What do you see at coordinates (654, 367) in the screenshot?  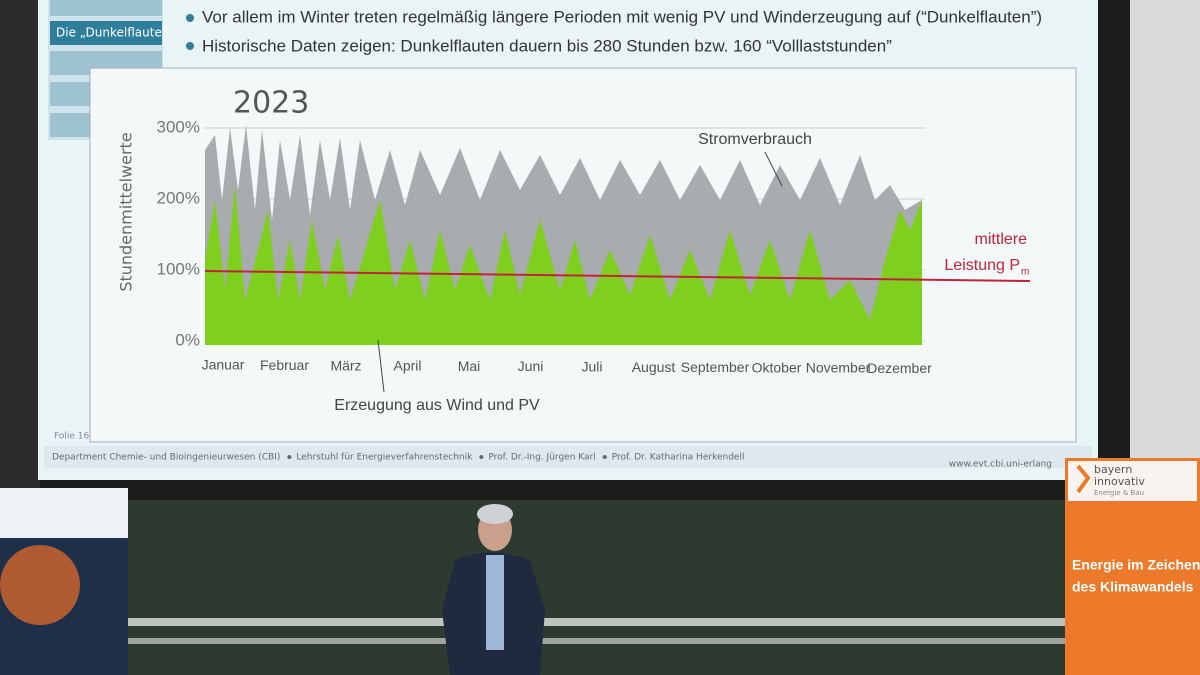 I see `x-tick-label: August` at bounding box center [654, 367].